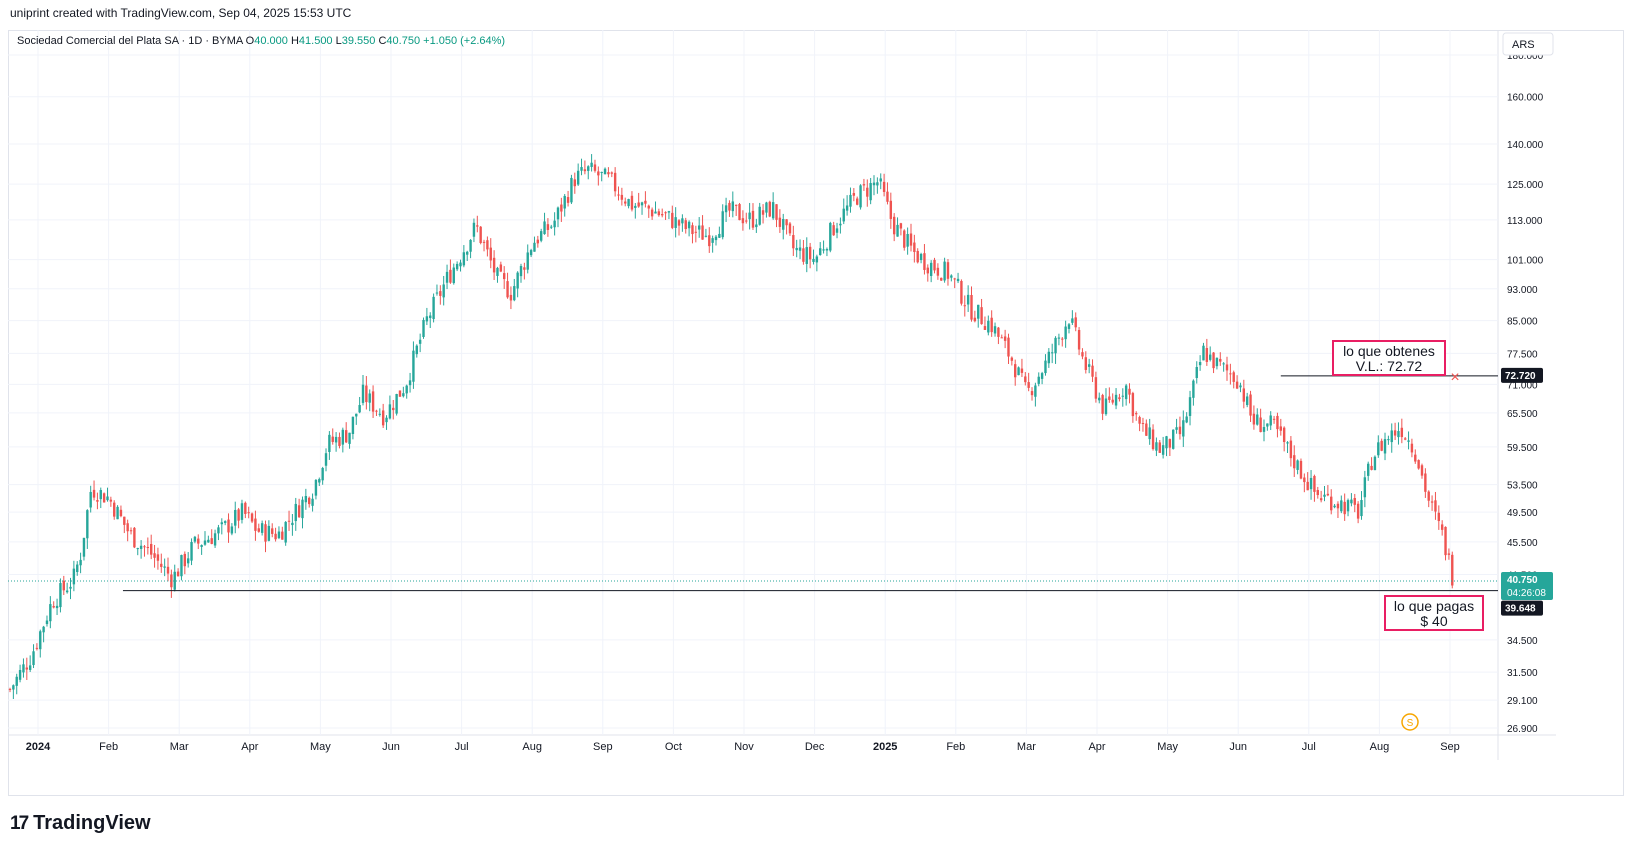 Image resolution: width=1634 pixels, height=853 pixels. What do you see at coordinates (1525, 261) in the screenshot?
I see `y-tick-label: 101.000` at bounding box center [1525, 261].